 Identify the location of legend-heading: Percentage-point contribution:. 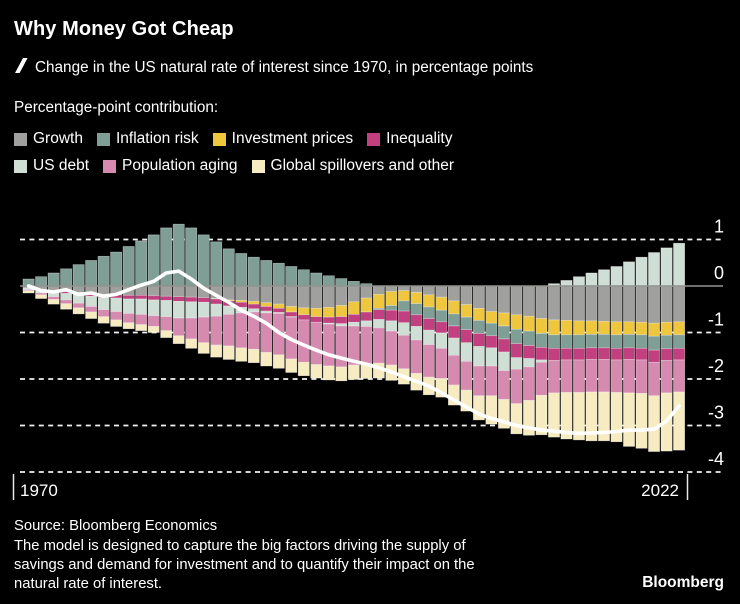
(116, 107).